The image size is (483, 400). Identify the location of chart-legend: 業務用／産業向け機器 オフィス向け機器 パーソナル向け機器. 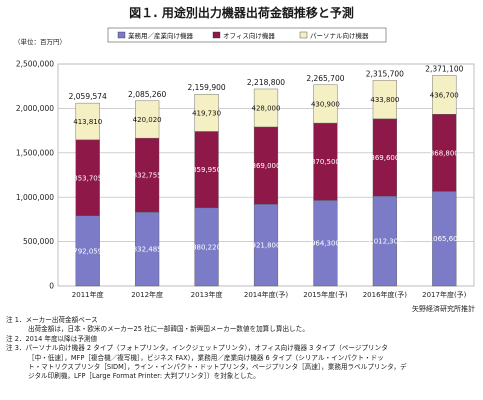
(247, 35).